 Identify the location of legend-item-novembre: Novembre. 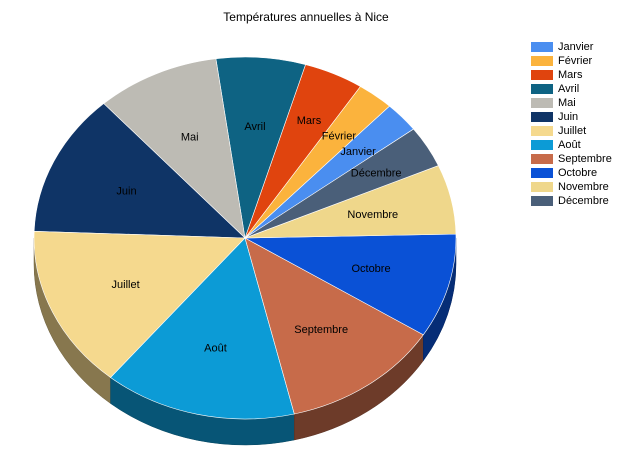
(571, 187).